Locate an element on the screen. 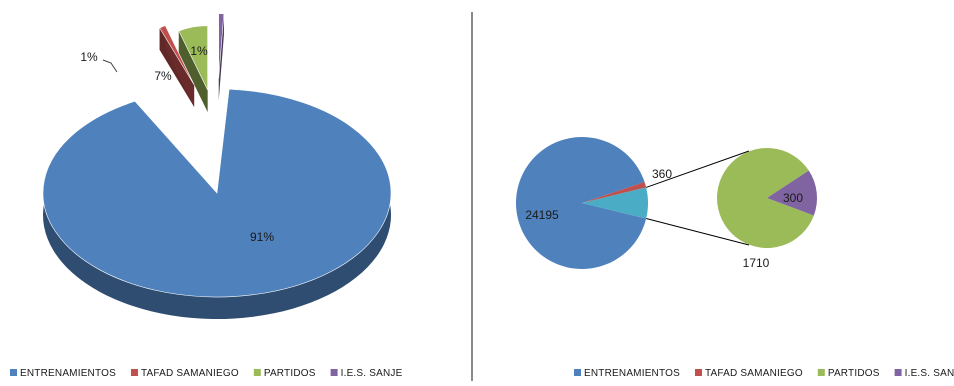 Image resolution: width=954 pixels, height=386 pixels. pie3d-top-partidos is located at coordinates (193, 58).